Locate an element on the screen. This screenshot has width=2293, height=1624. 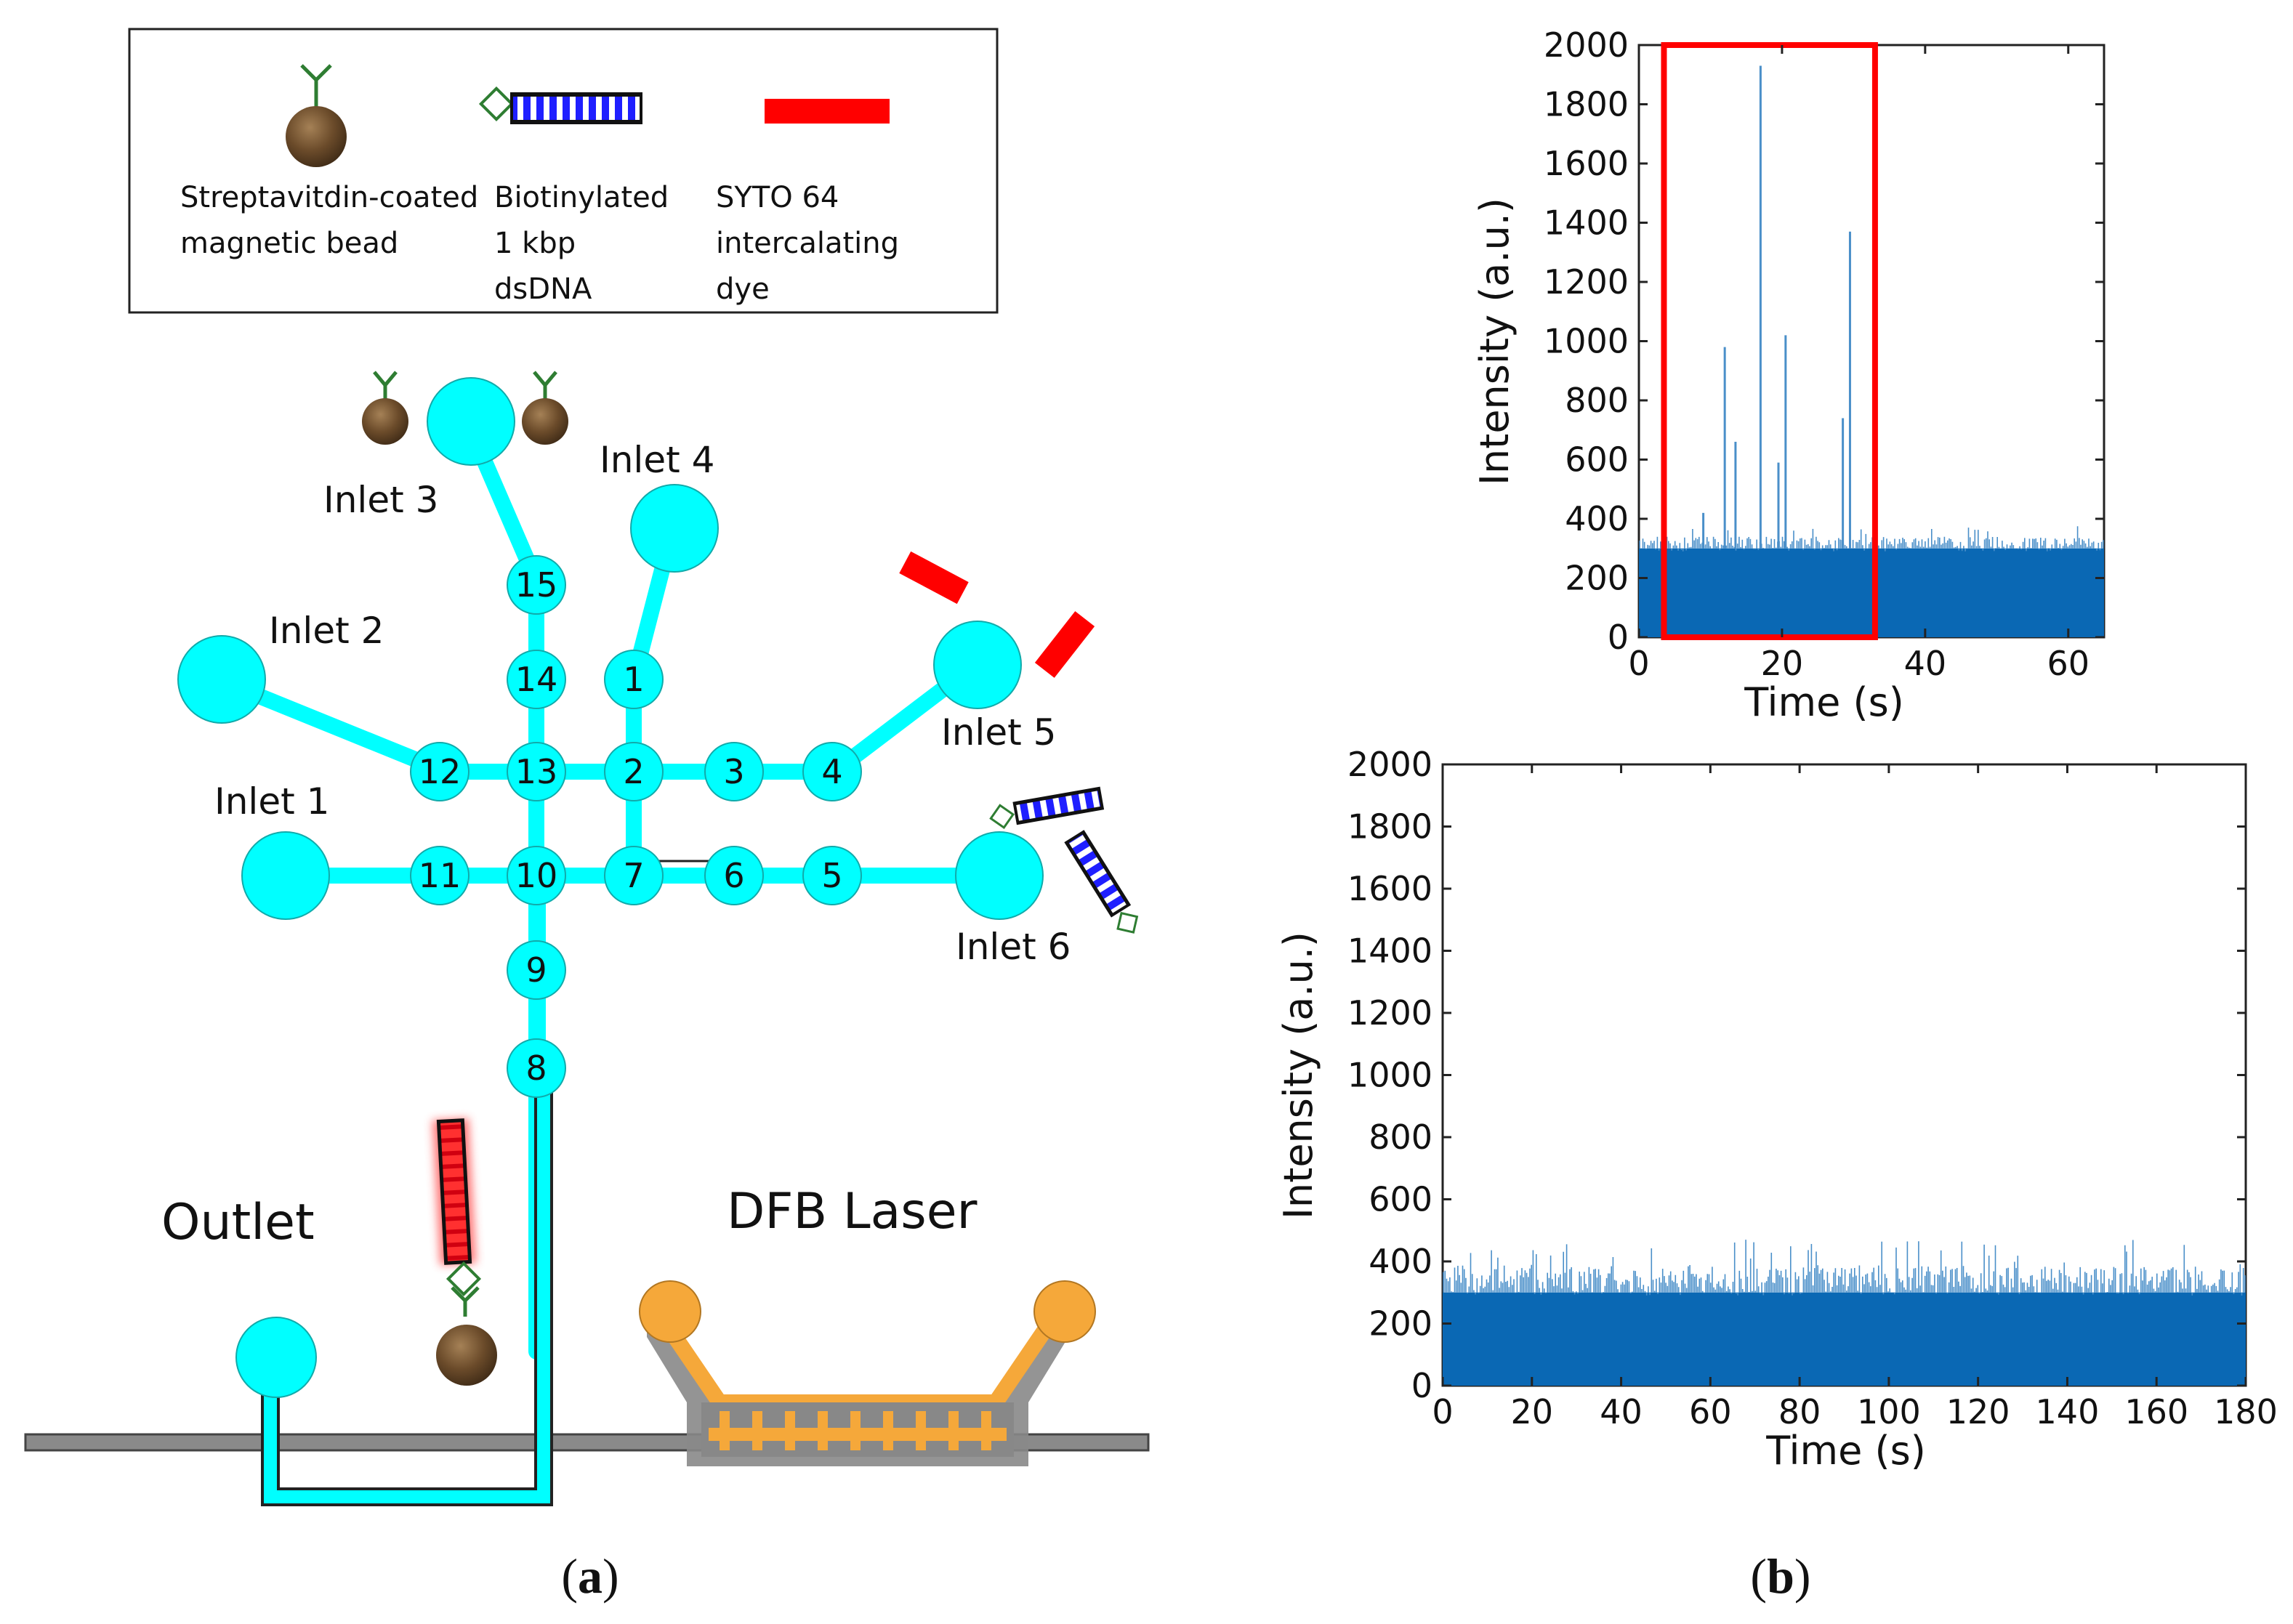
inlet-2-reservoir is located at coordinates (221, 679).